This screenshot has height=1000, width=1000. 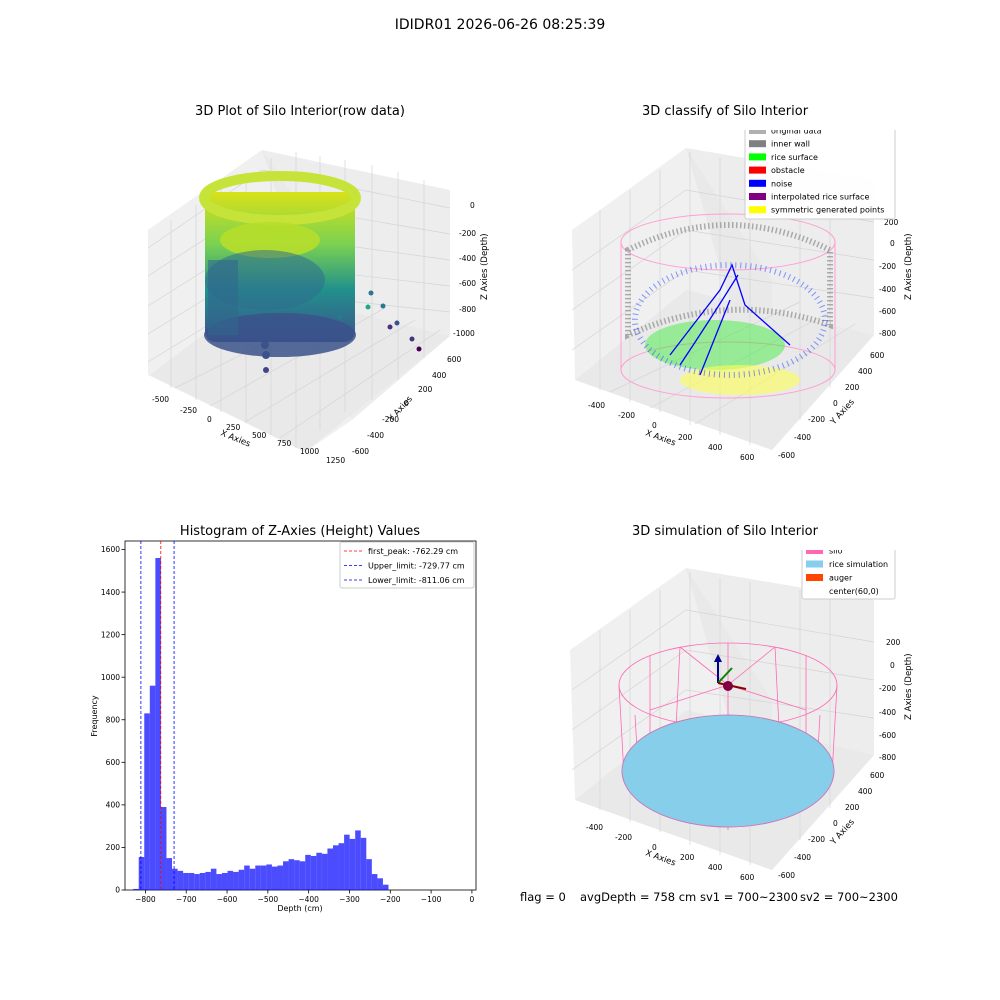 What do you see at coordinates (816, 419) in the screenshot?
I see `classify-ytick: -200` at bounding box center [816, 419].